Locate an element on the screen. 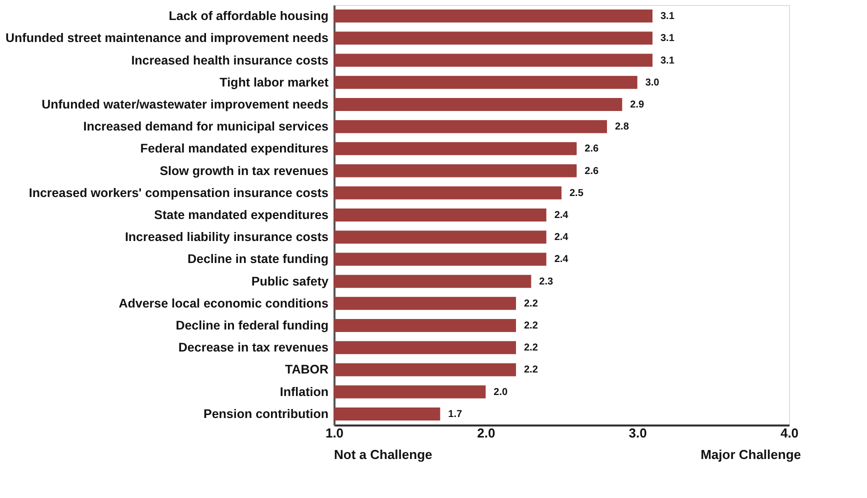 This screenshot has width=867, height=498. y-tick-label: Unfunded street maintenance and improvement needs is located at coordinates (167, 38).